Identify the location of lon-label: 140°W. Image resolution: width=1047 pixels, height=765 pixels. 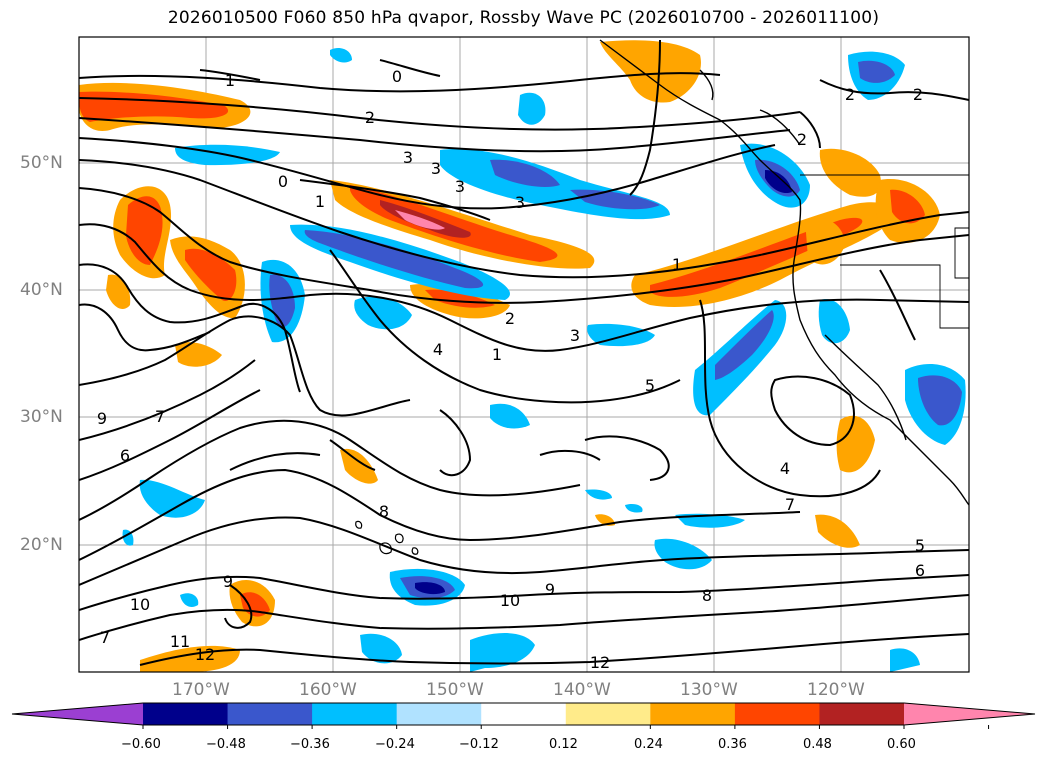
(582, 690).